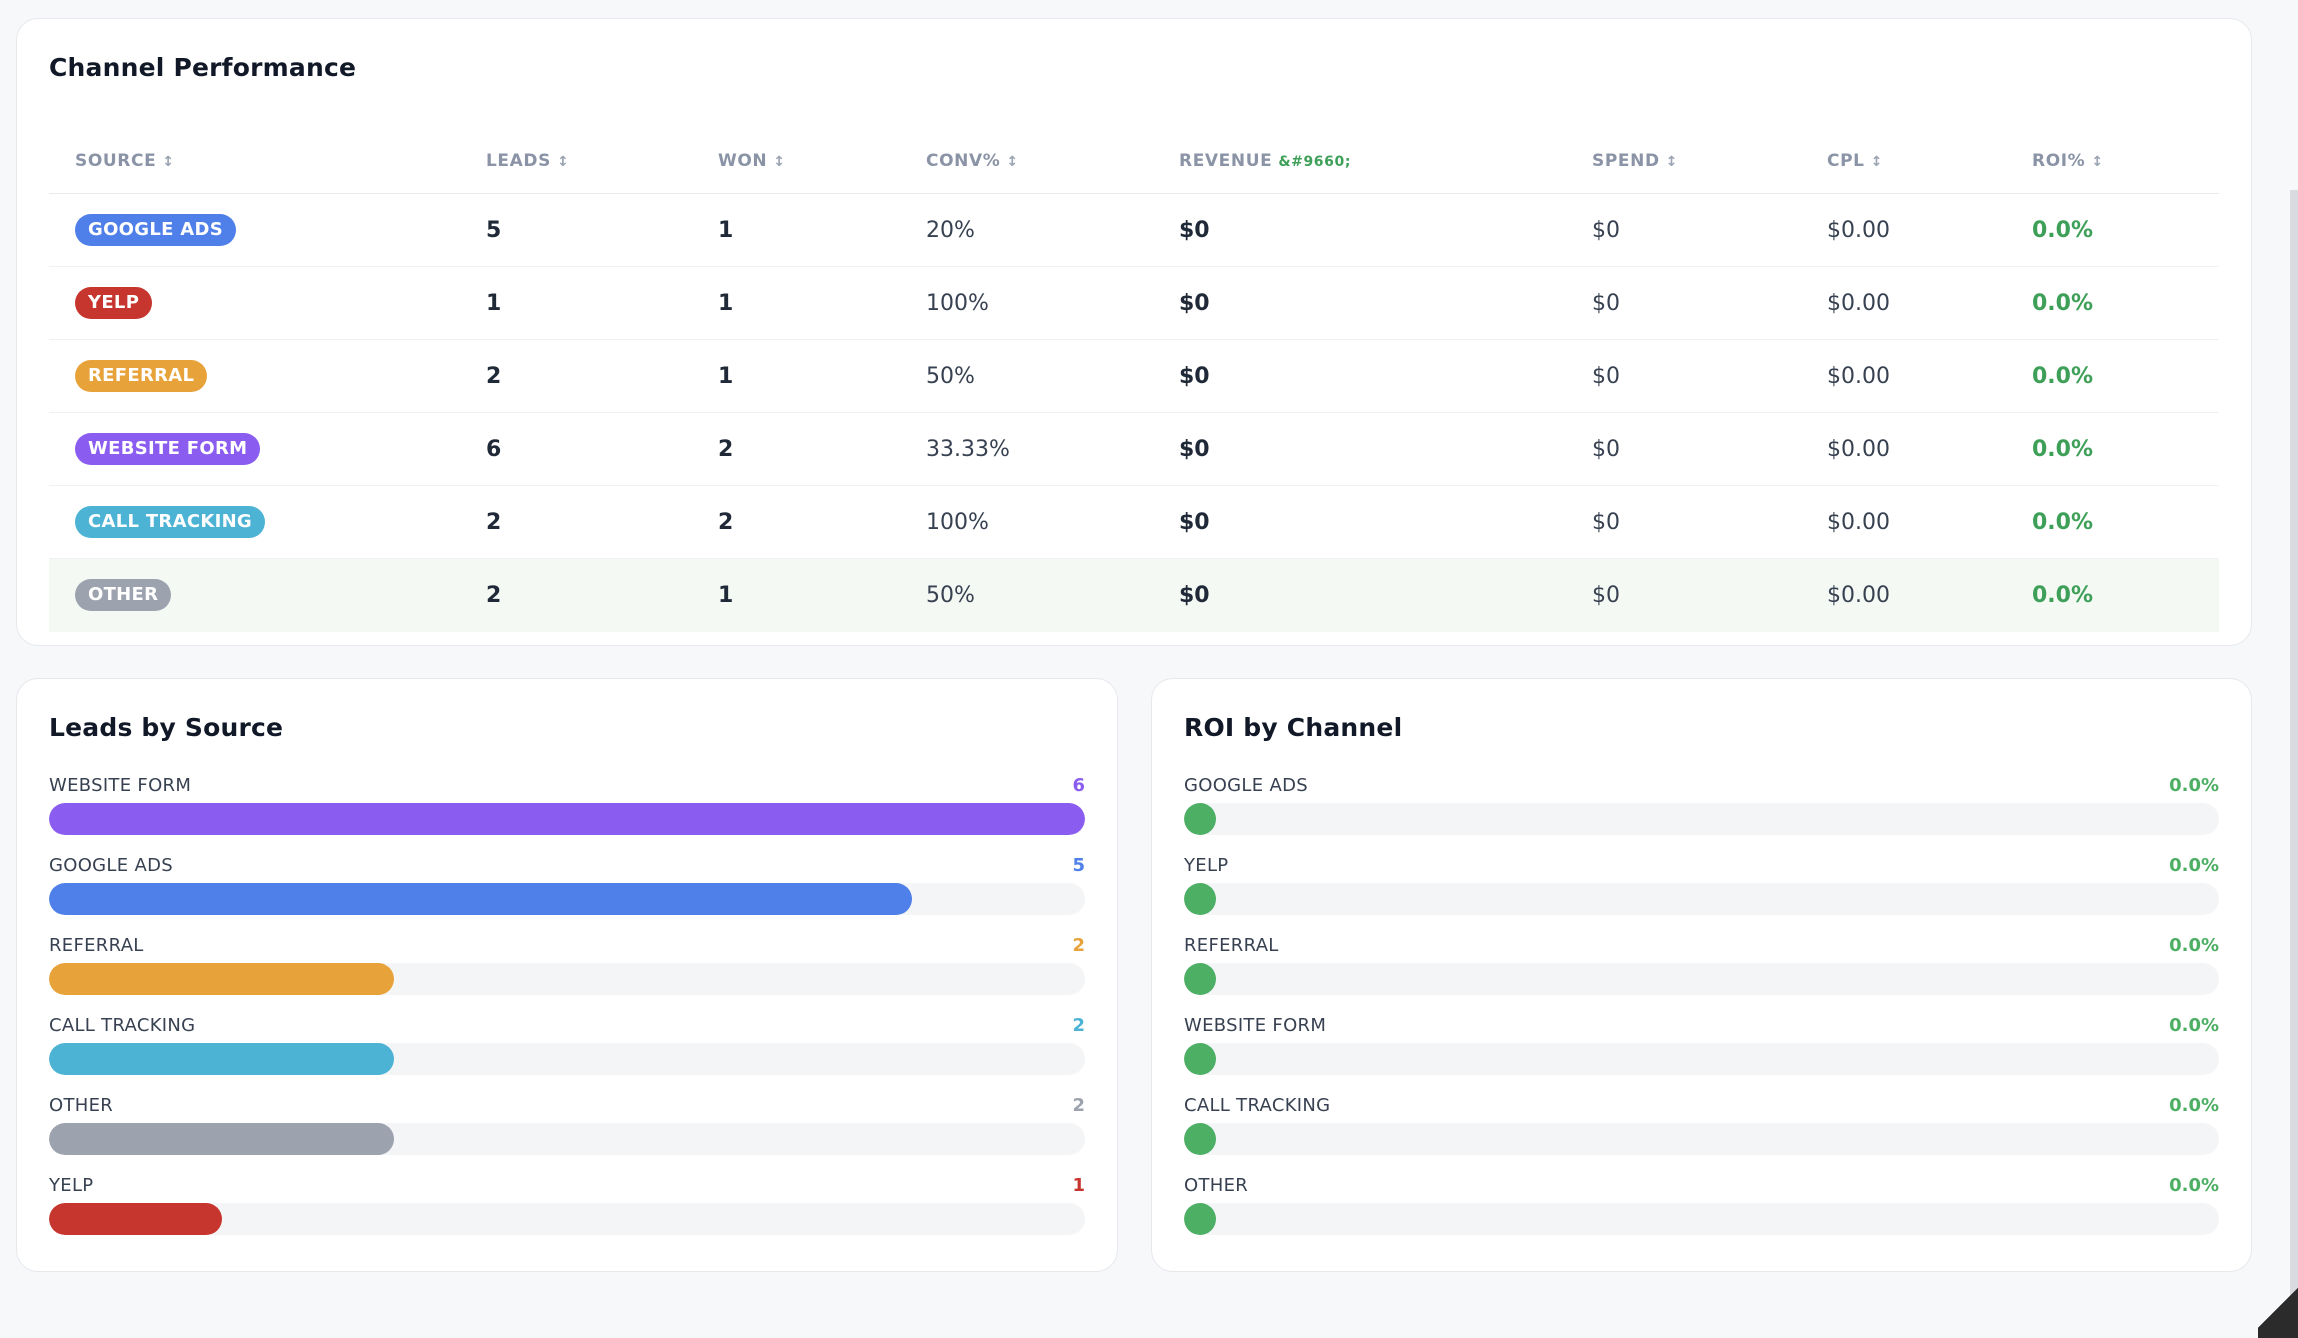  Describe the element at coordinates (1226, 161) in the screenshot. I see `col-label: REVENUE` at that location.